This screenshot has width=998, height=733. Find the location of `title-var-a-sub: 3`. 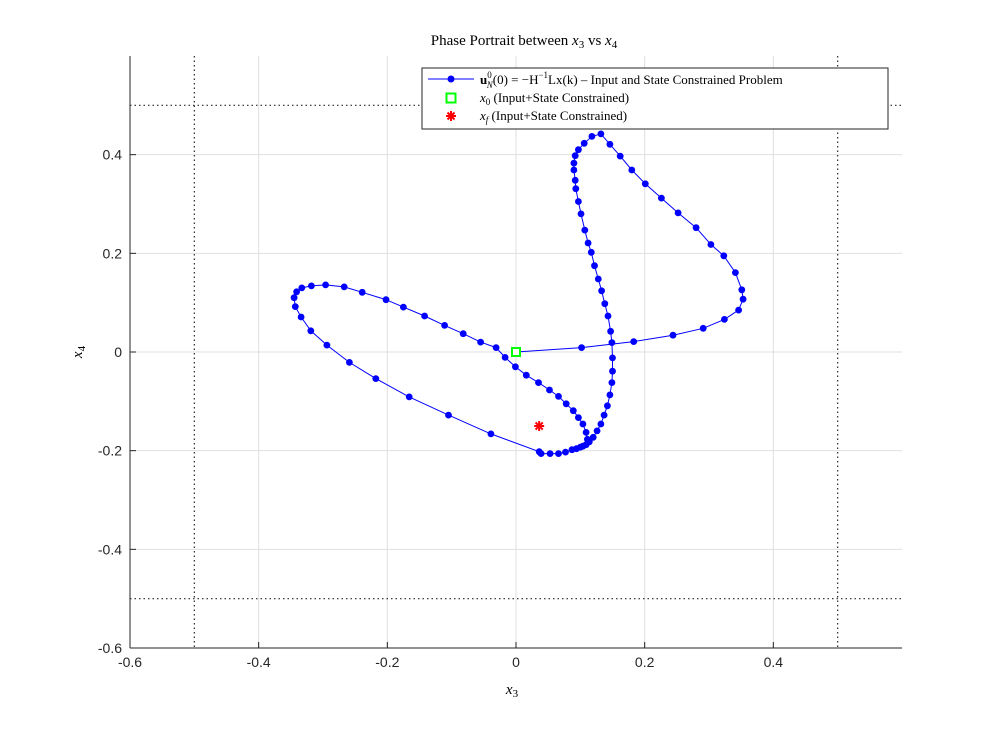

title-var-a-sub: 3 is located at coordinates (582, 45).